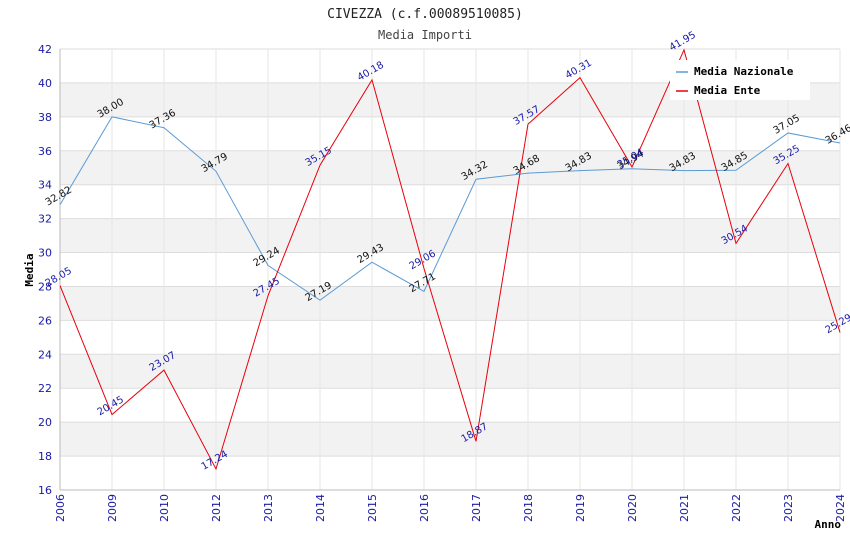 Image resolution: width=850 pixels, height=550 pixels. What do you see at coordinates (45, 117) in the screenshot?
I see `y-tick-label: 38` at bounding box center [45, 117].